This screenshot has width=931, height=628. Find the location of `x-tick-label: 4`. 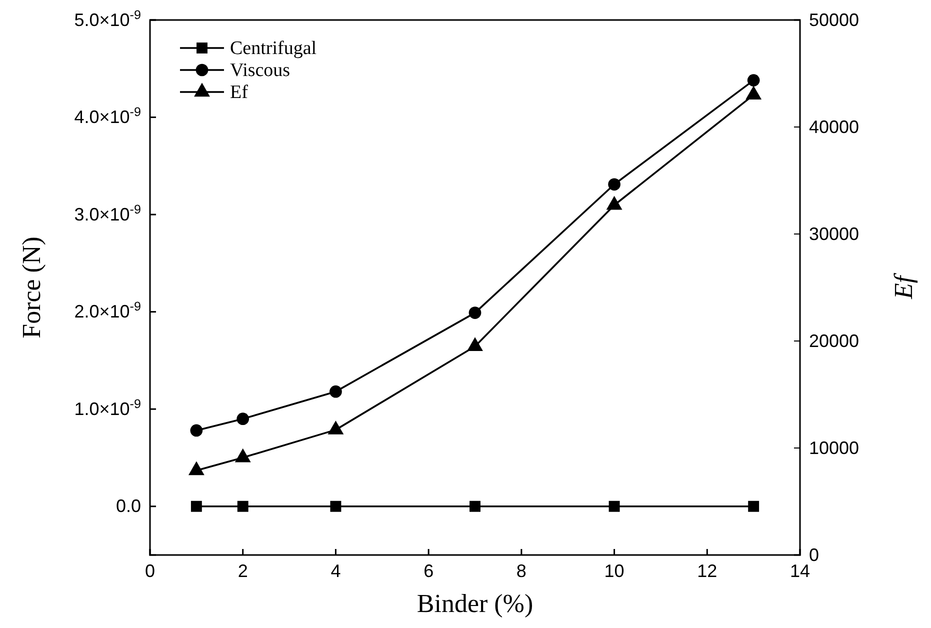

x-tick-label: 4 is located at coordinates (335, 570).